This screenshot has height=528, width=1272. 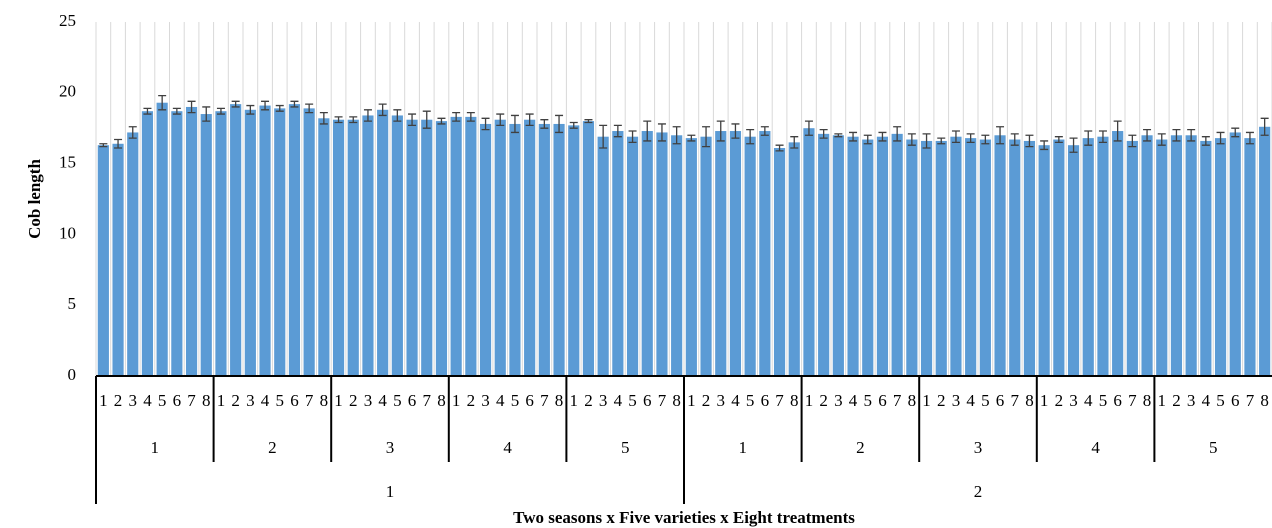 I want to click on y-tick-label: 25, so click(x=67, y=20).